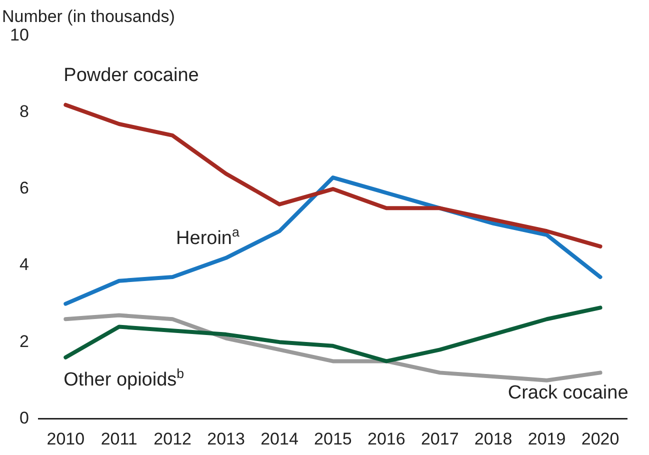 This screenshot has height=455, width=649. Describe the element at coordinates (24, 418) in the screenshot. I see `y-tick-label: 0` at that location.